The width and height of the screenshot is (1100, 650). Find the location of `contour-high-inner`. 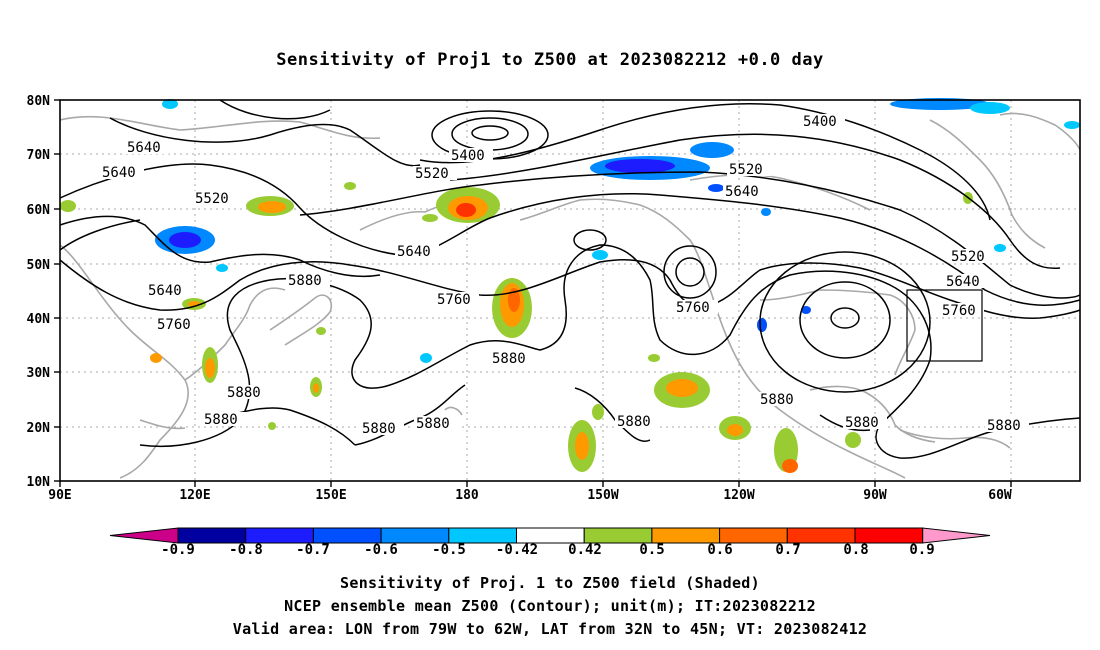

contour-high-inner is located at coordinates (845, 318).